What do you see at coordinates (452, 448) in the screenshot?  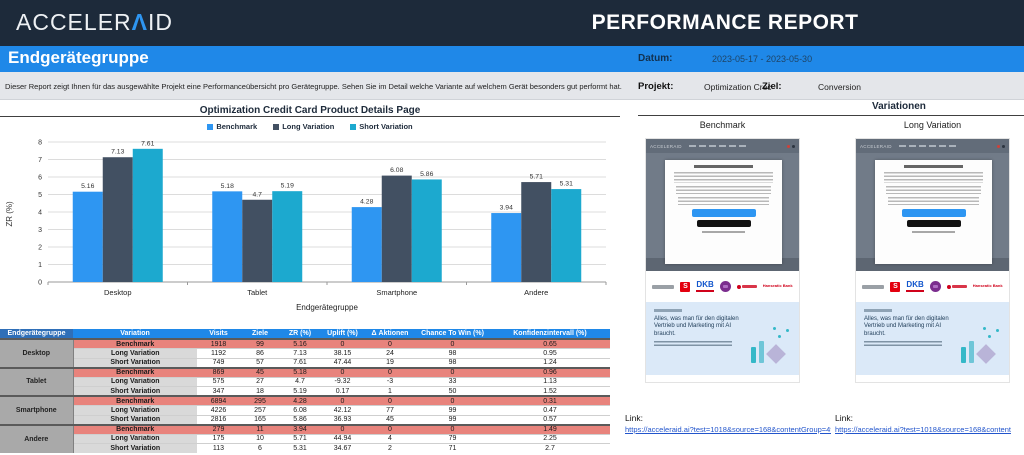 I see `value-cell: 71` at bounding box center [452, 448].